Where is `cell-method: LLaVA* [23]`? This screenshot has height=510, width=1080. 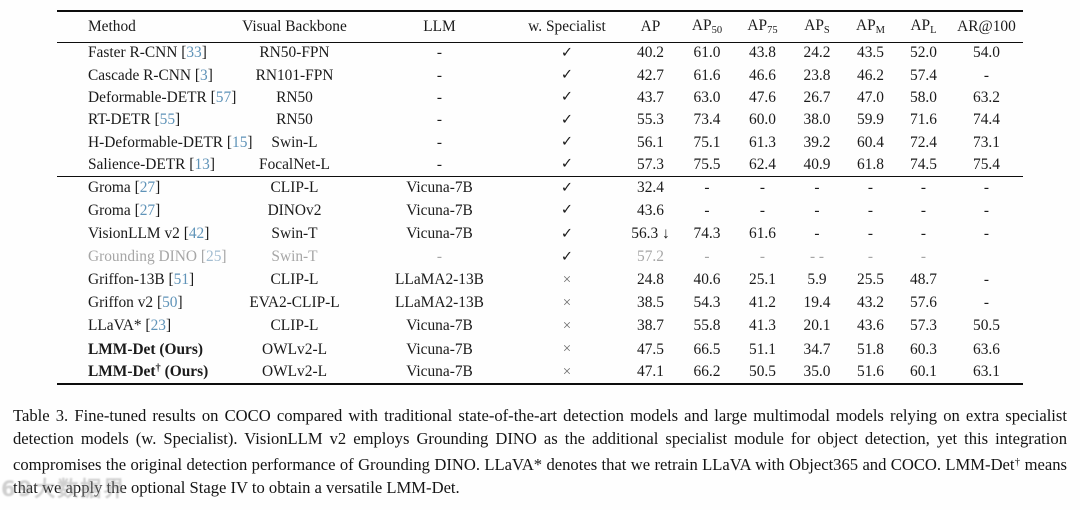
cell-method: LLaVA* [23] is located at coordinates (130, 326).